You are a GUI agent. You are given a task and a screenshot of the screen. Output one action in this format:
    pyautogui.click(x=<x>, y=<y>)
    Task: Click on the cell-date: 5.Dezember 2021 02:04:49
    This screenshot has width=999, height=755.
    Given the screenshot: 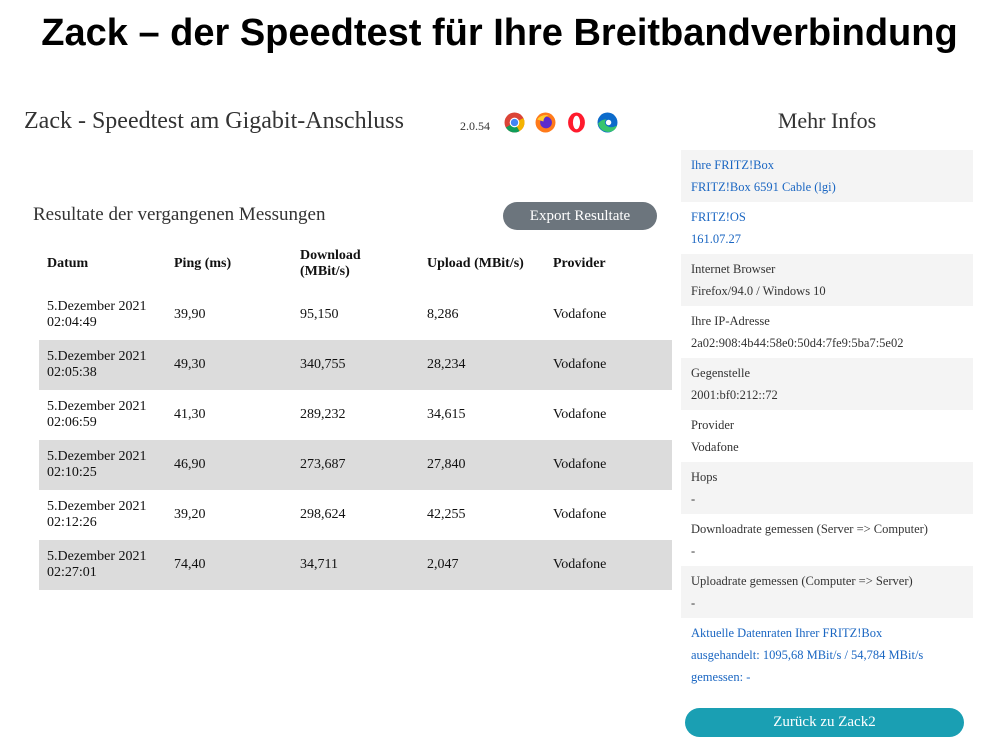 What is the action you would take?
    pyautogui.click(x=102, y=315)
    